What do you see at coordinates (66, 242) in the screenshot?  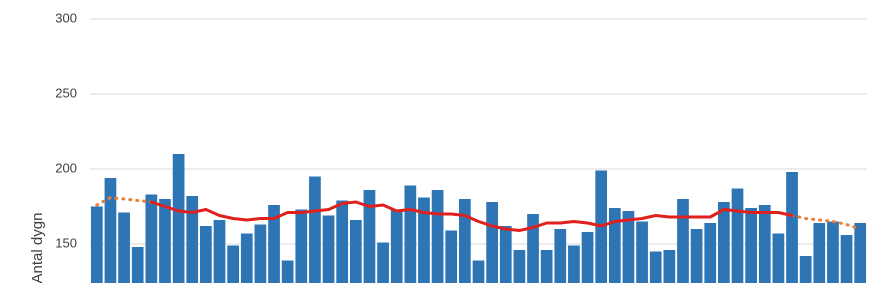 I see `y-tick-label: 150` at bounding box center [66, 242].